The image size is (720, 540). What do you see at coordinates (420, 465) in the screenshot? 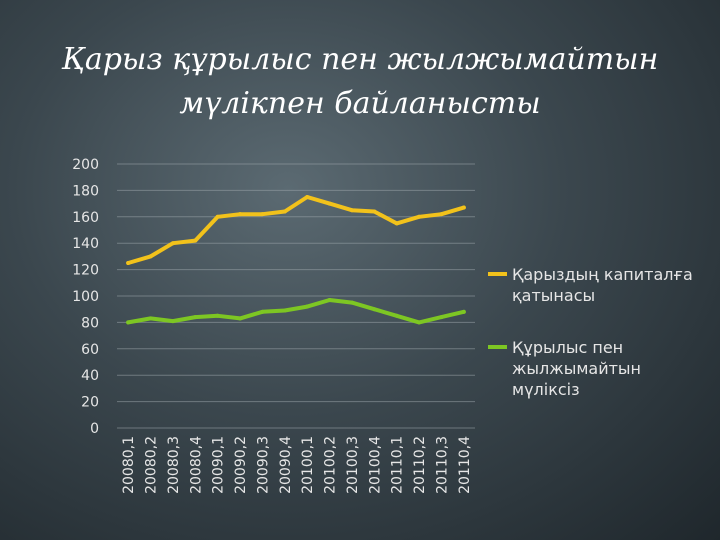
I see `x-tick-label: 20110,2` at bounding box center [420, 465].